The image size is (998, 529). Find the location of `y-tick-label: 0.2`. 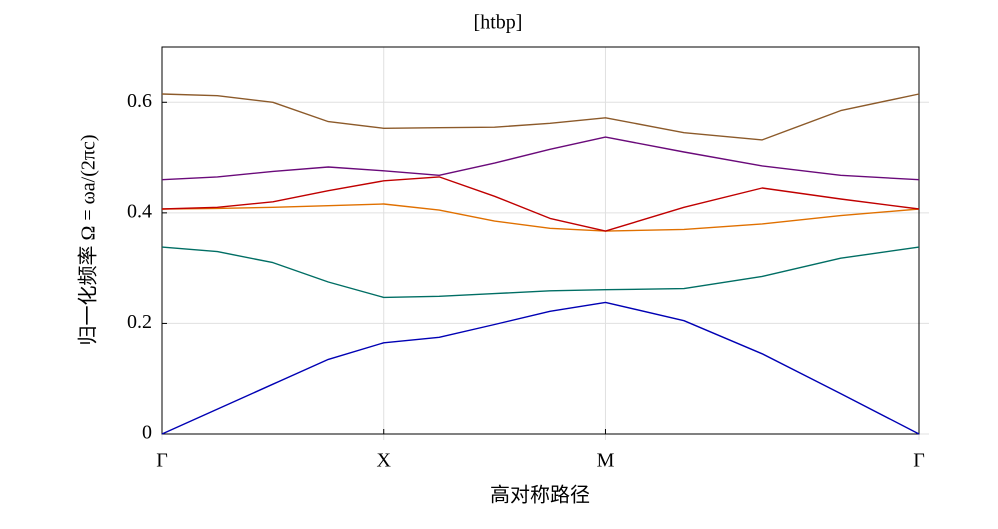

y-tick-label: 0.2 is located at coordinates (139, 322).